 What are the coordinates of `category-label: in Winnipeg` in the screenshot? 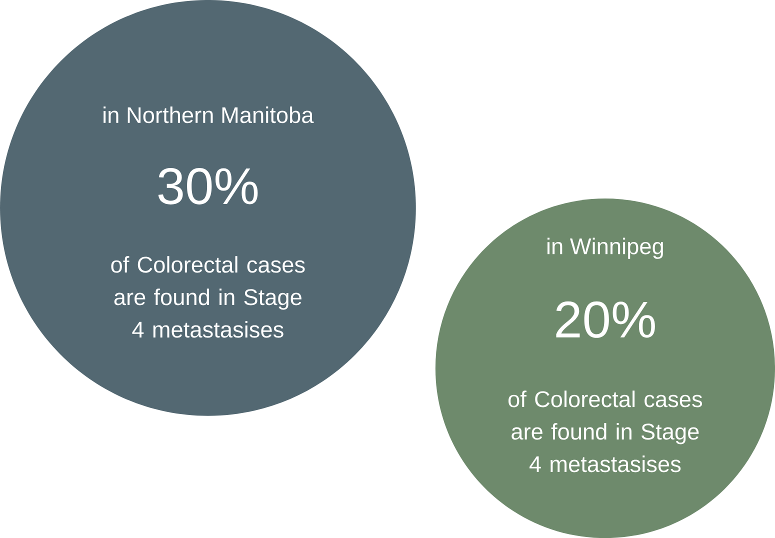 It's located at (605, 248).